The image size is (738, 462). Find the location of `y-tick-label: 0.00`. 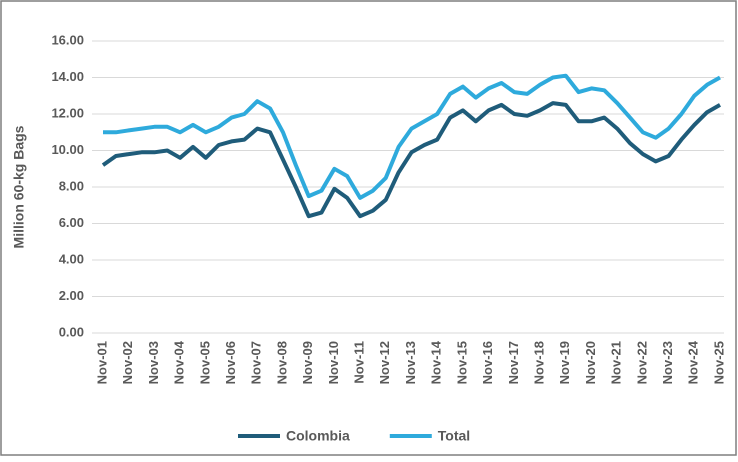

y-tick-label: 0.00 is located at coordinates (71, 331).